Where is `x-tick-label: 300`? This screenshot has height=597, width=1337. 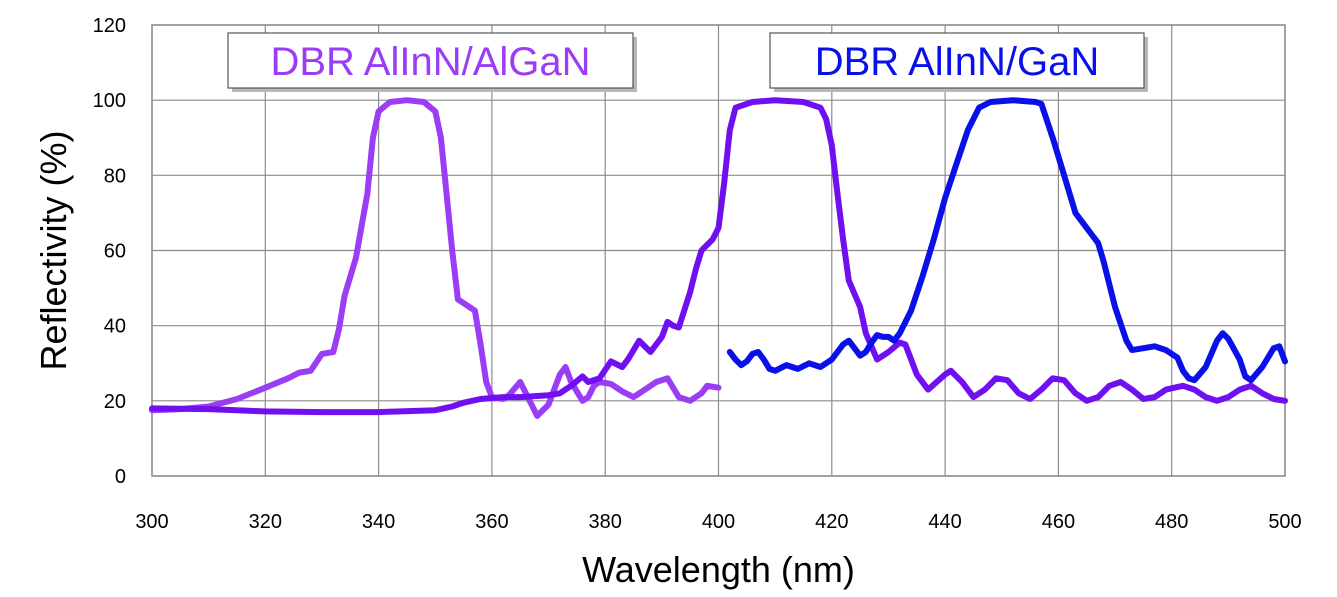
x-tick-label: 300 is located at coordinates (151, 522).